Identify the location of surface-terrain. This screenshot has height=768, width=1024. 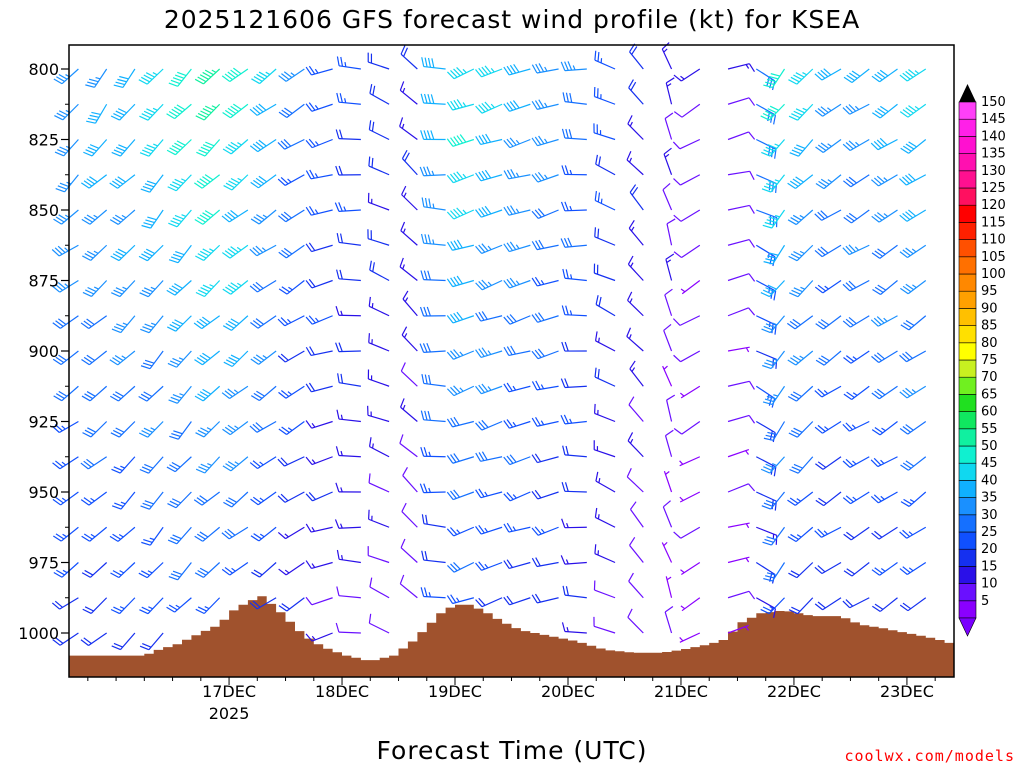
(511, 636).